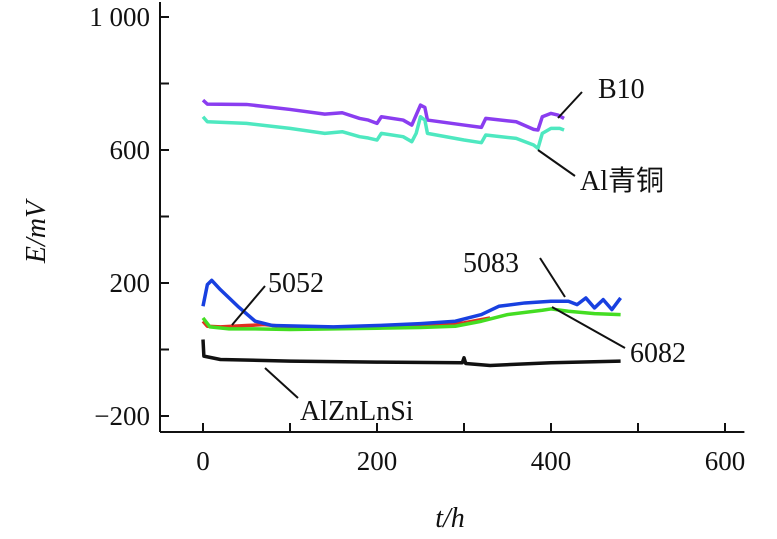 The width and height of the screenshot is (777, 539). Describe the element at coordinates (621, 89) in the screenshot. I see `series-label-b10: B10` at that location.